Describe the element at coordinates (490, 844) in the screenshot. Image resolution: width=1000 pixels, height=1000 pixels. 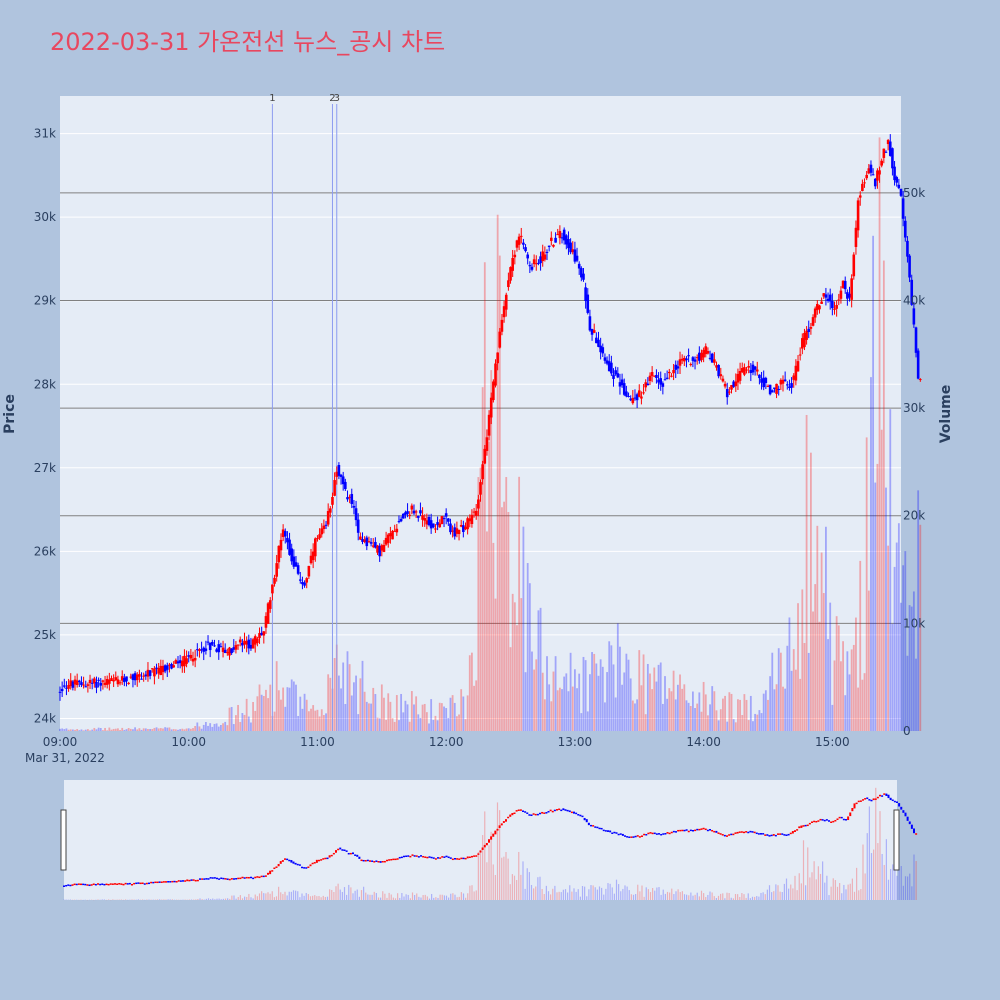
I see `range-slider-volume` at that location.